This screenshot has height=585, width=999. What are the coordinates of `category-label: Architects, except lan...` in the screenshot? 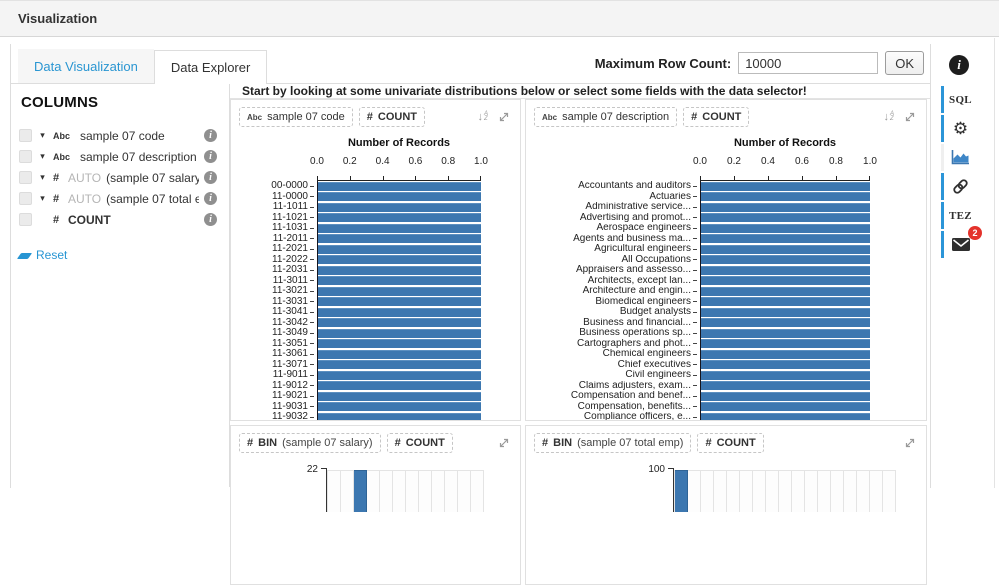 It's located at (639, 280).